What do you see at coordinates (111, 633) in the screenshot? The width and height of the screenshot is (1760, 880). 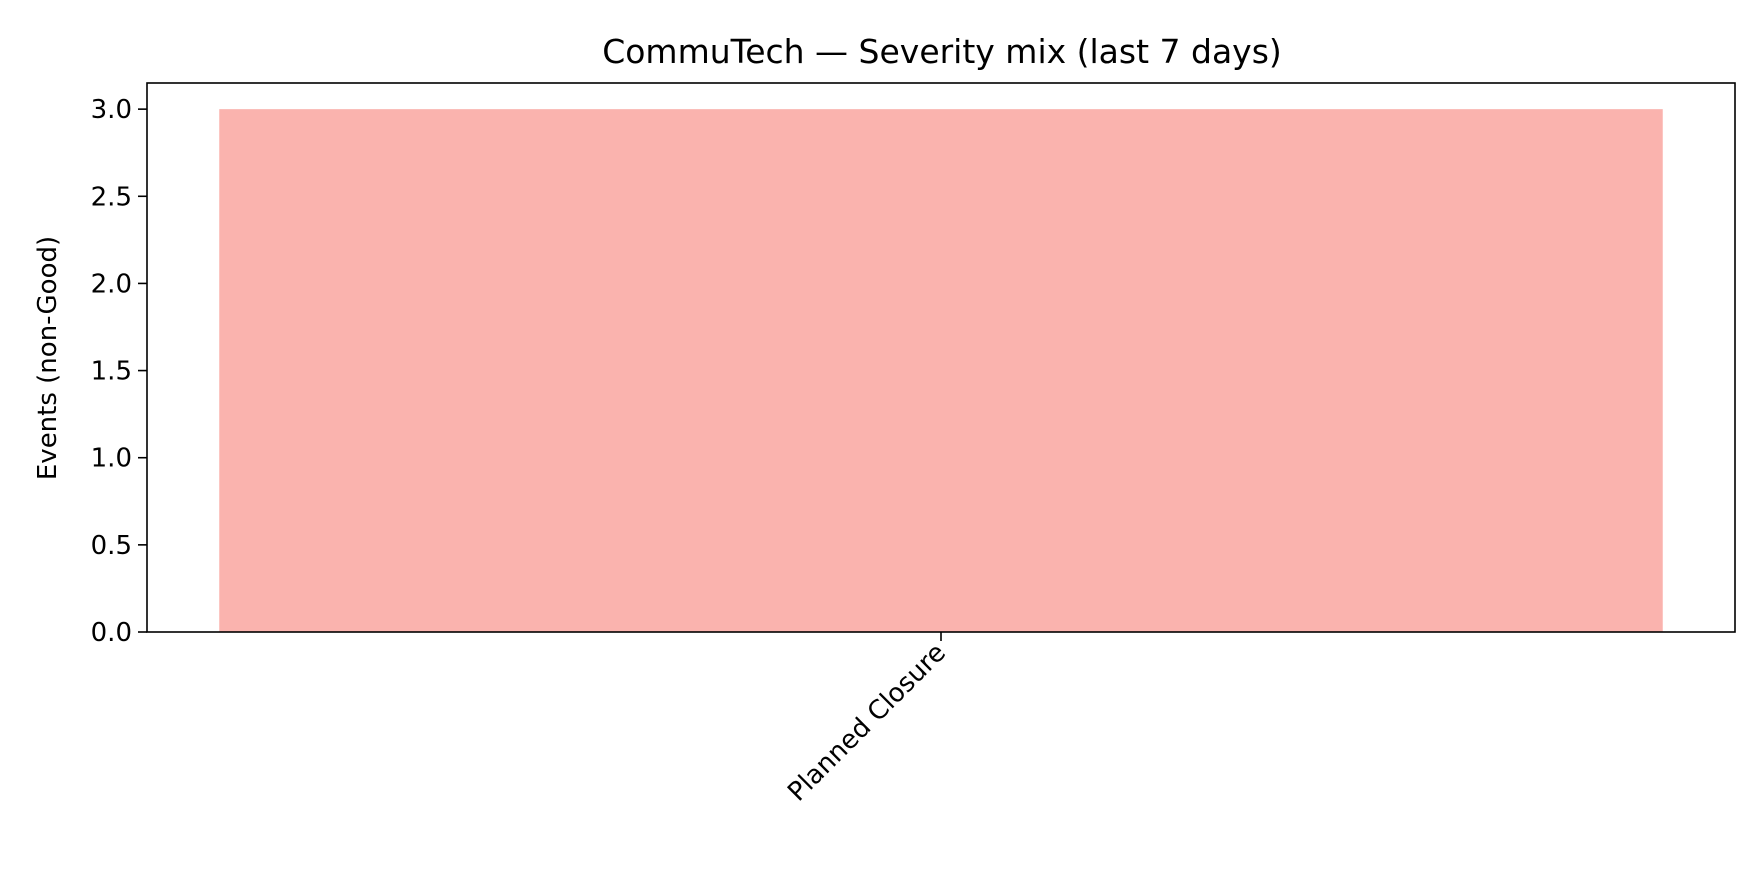 I see `y-tick-label: 0.0` at bounding box center [111, 633].